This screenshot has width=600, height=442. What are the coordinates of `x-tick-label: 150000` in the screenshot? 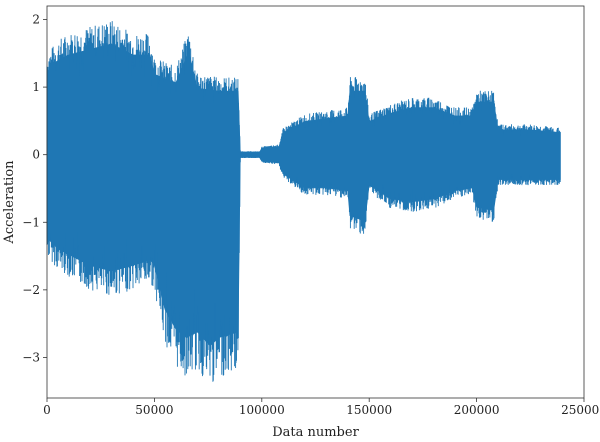 It's located at (369, 410).